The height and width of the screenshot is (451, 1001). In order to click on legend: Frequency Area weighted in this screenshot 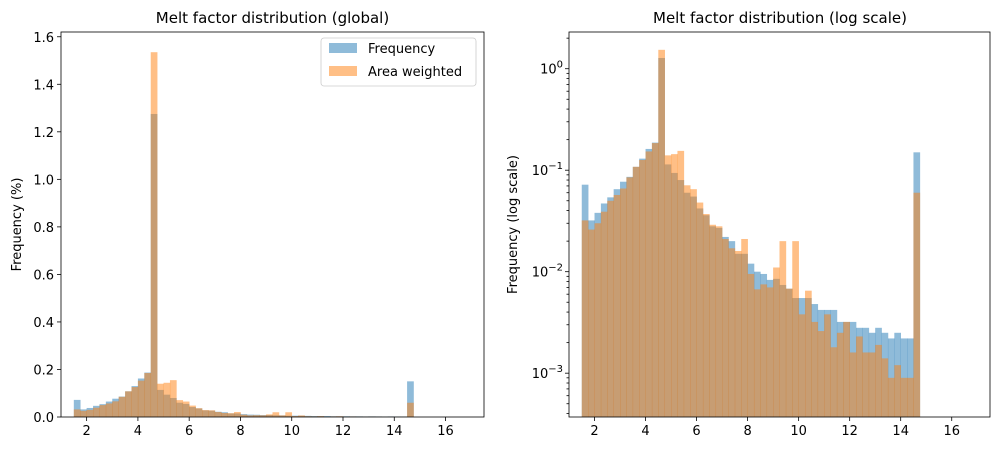, I will do `click(398, 62)`.